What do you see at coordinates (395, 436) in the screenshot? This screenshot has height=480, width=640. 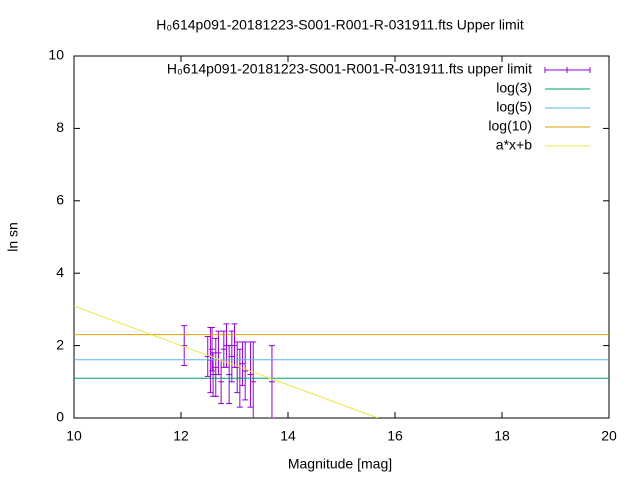 I see `x-tick-label: 16` at bounding box center [395, 436].